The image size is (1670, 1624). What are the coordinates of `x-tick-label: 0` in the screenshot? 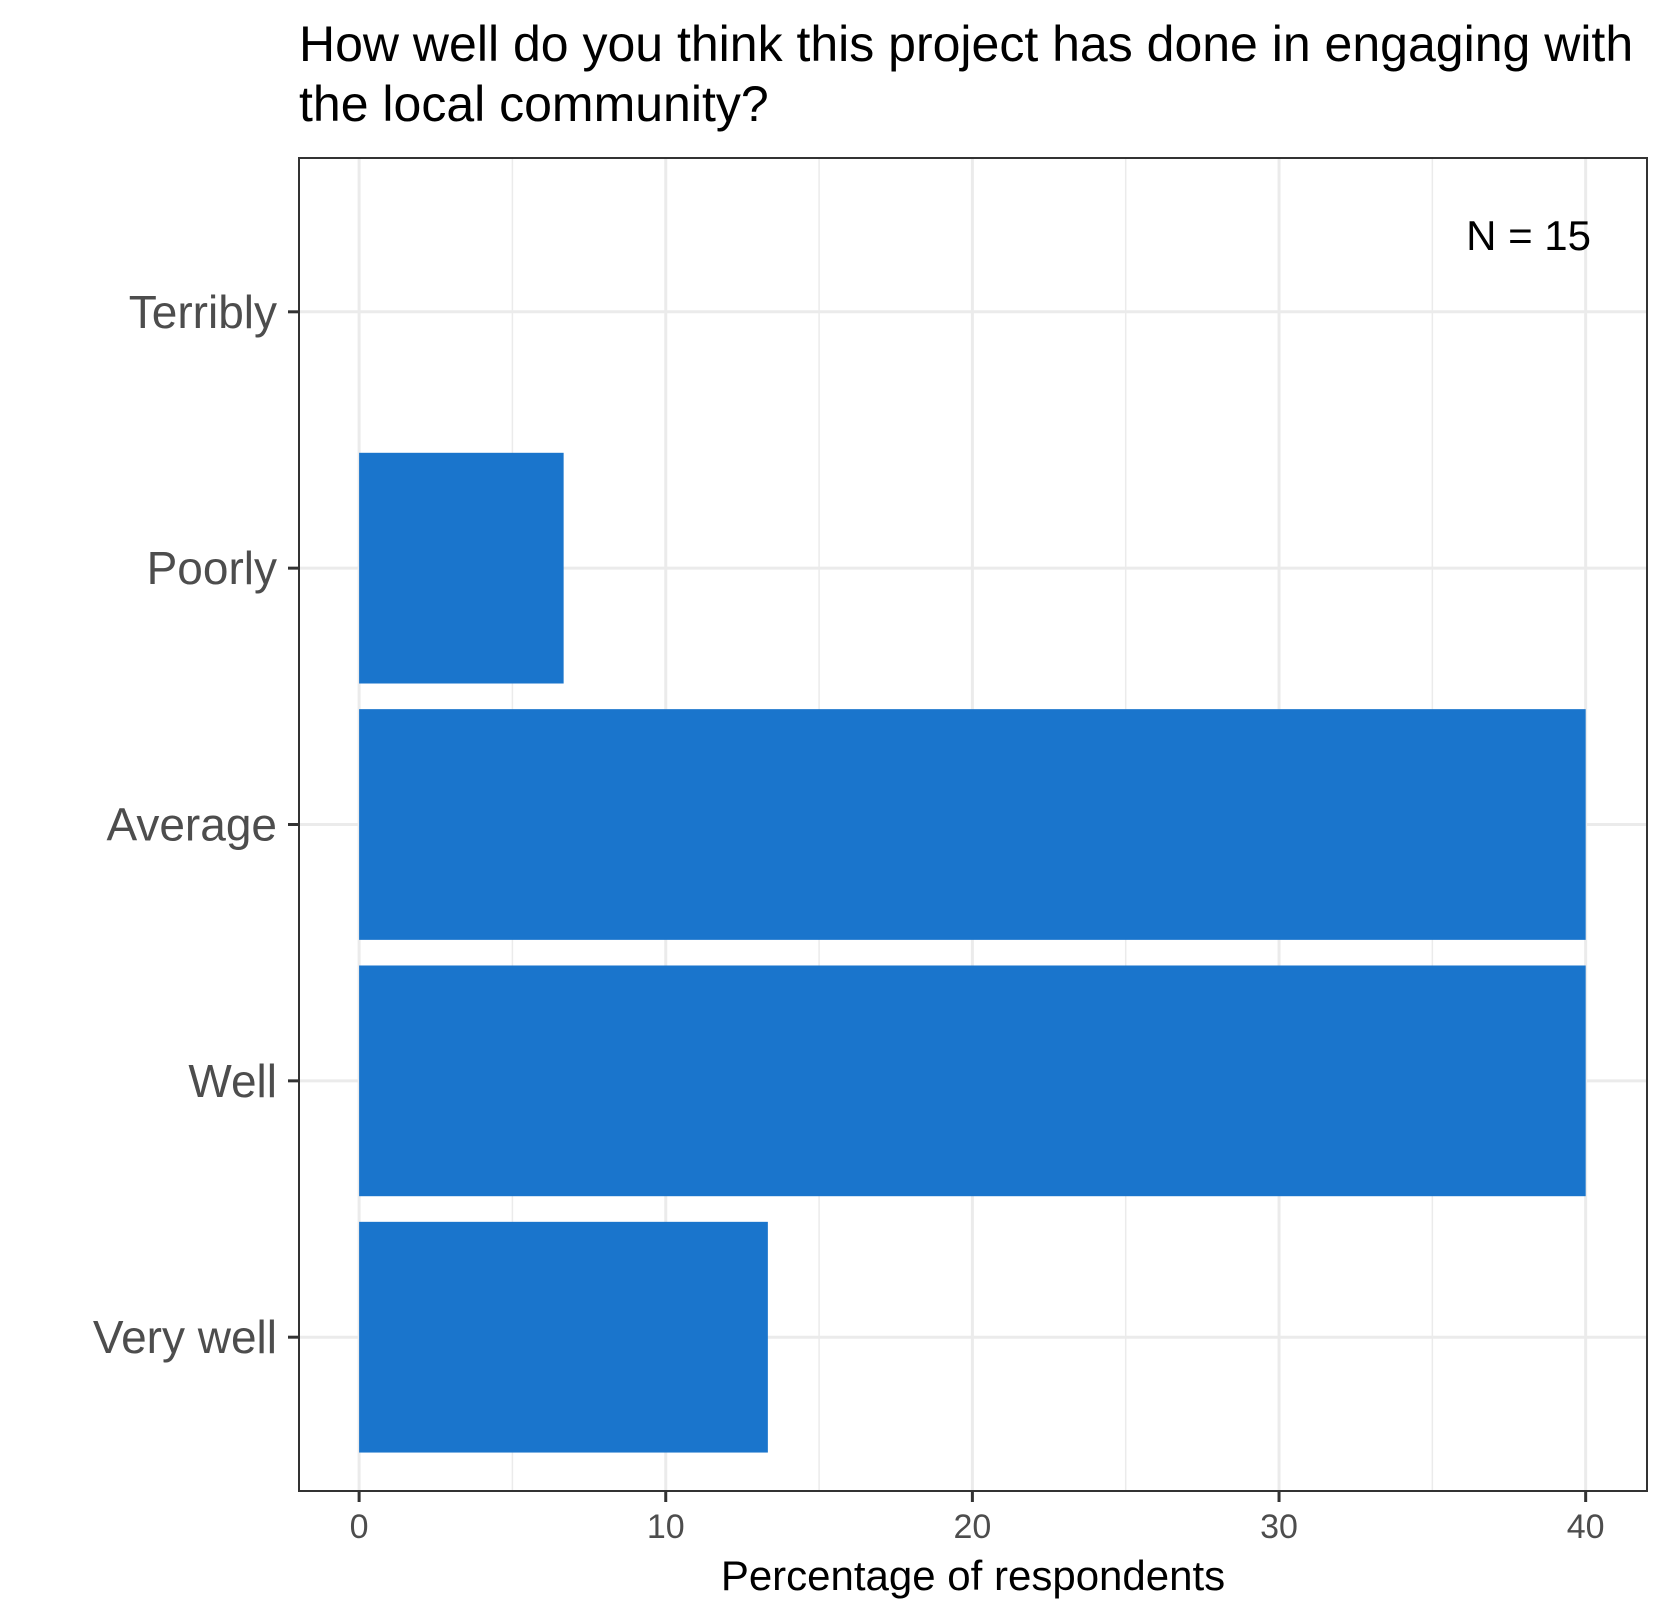 It's located at (359, 1527).